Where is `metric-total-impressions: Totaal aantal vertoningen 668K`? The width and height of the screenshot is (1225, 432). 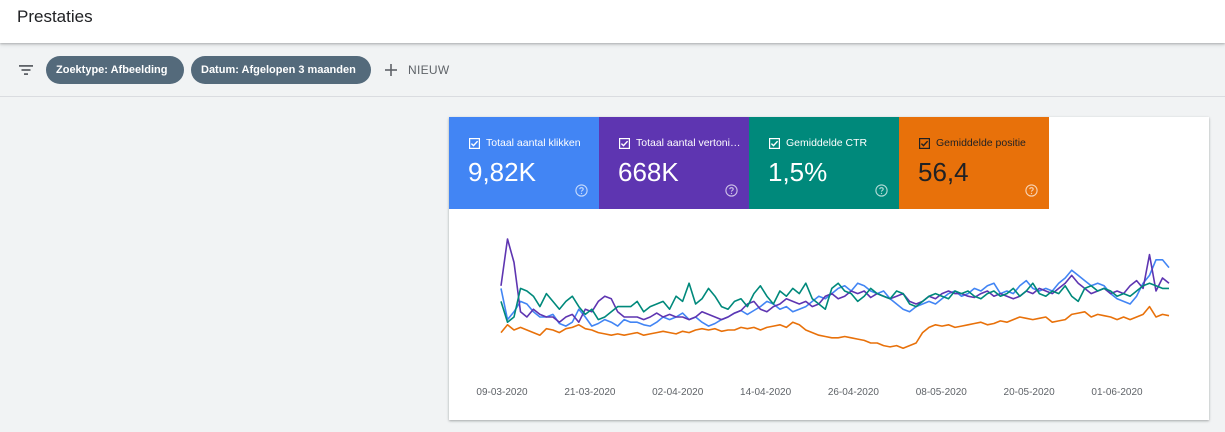
metric-total-impressions: Totaal aantal vertoningen 668K is located at coordinates (674, 163).